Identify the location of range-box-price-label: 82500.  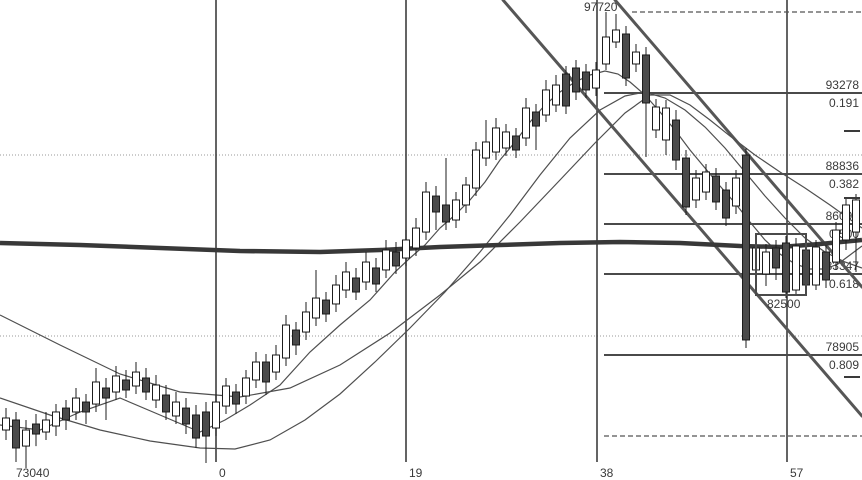
(784, 304).